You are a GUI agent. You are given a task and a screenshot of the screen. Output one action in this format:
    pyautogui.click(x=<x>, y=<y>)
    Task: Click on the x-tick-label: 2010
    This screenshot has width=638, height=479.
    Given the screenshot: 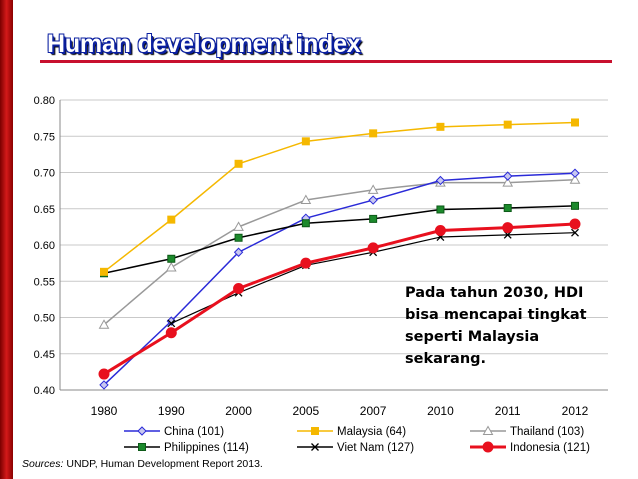 What is the action you would take?
    pyautogui.click(x=440, y=411)
    